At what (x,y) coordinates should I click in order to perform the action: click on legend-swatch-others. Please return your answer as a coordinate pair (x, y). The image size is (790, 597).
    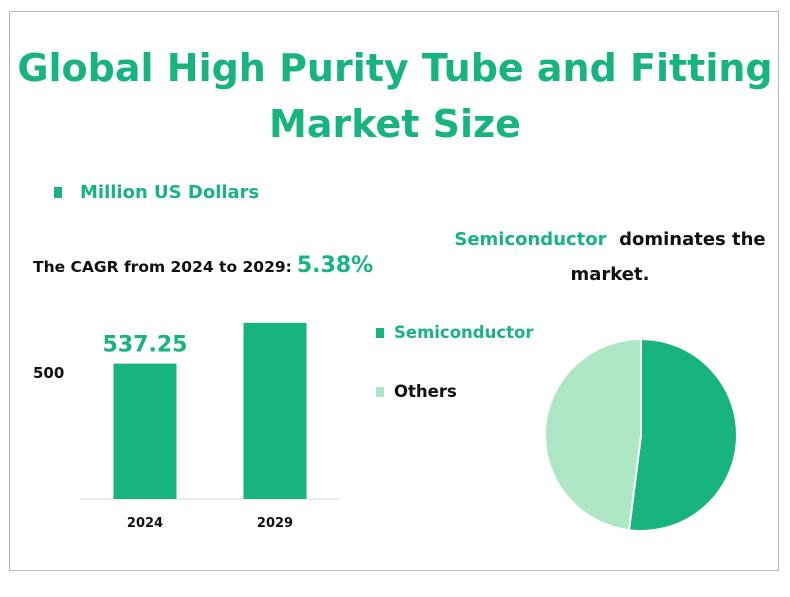
    Looking at the image, I should click on (380, 391).